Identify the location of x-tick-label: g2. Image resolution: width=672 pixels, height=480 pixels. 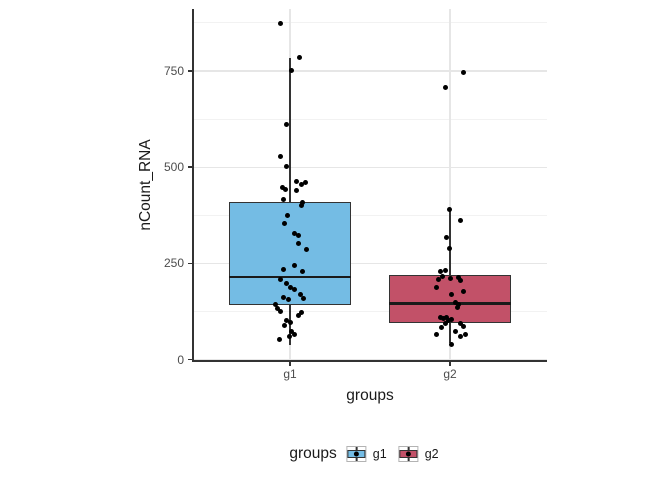
(450, 373).